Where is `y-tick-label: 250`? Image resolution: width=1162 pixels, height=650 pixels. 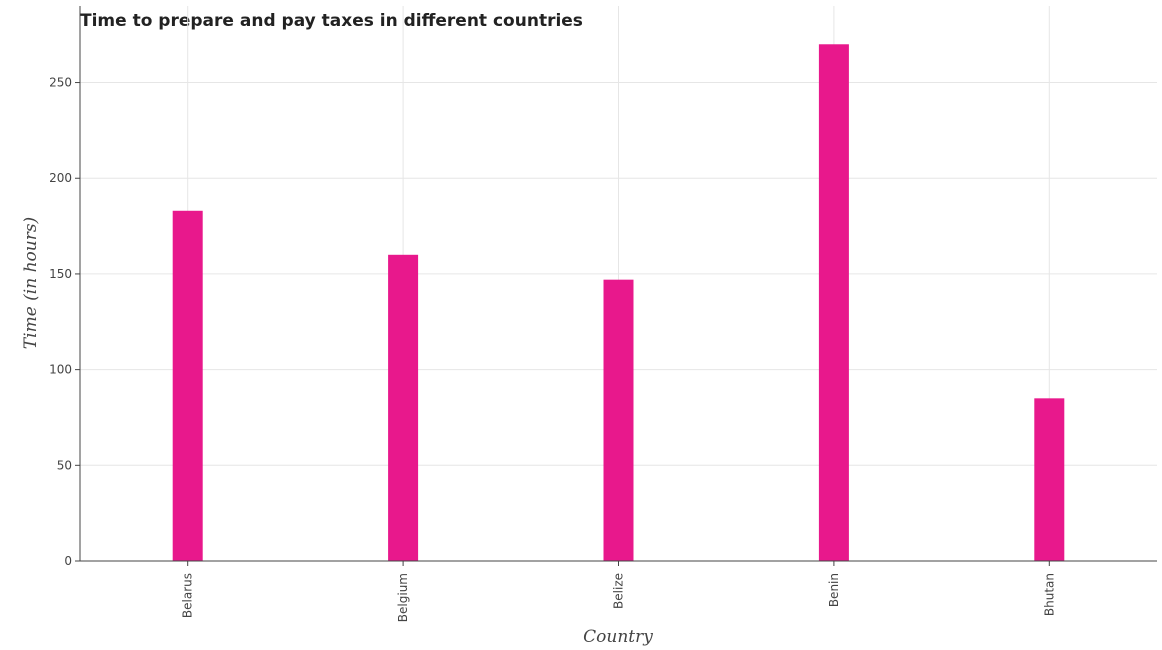
y-tick-label: 250 is located at coordinates (60, 83).